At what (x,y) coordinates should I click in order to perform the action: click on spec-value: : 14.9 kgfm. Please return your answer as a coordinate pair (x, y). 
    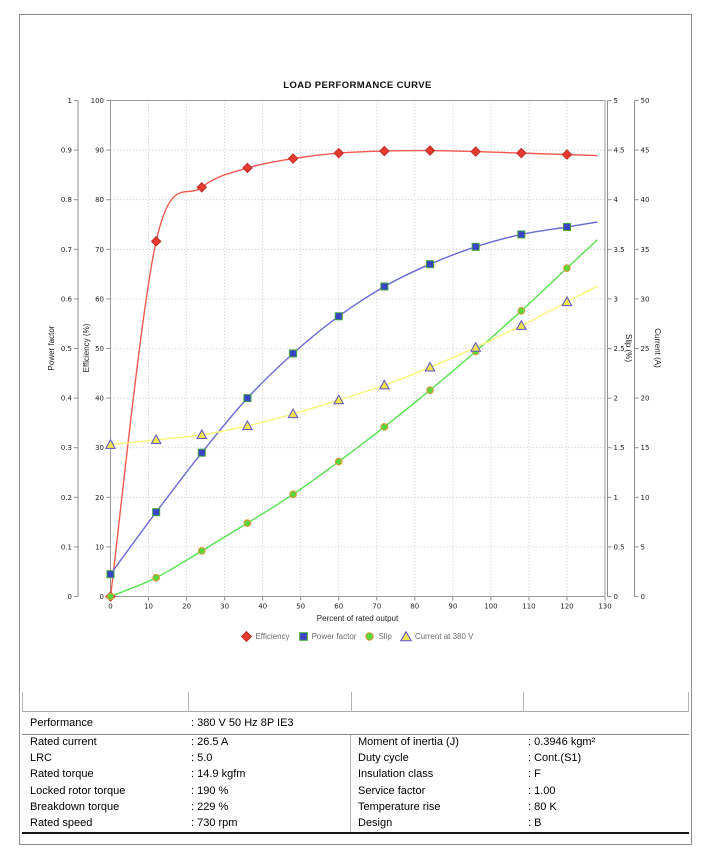
    Looking at the image, I should click on (218, 774).